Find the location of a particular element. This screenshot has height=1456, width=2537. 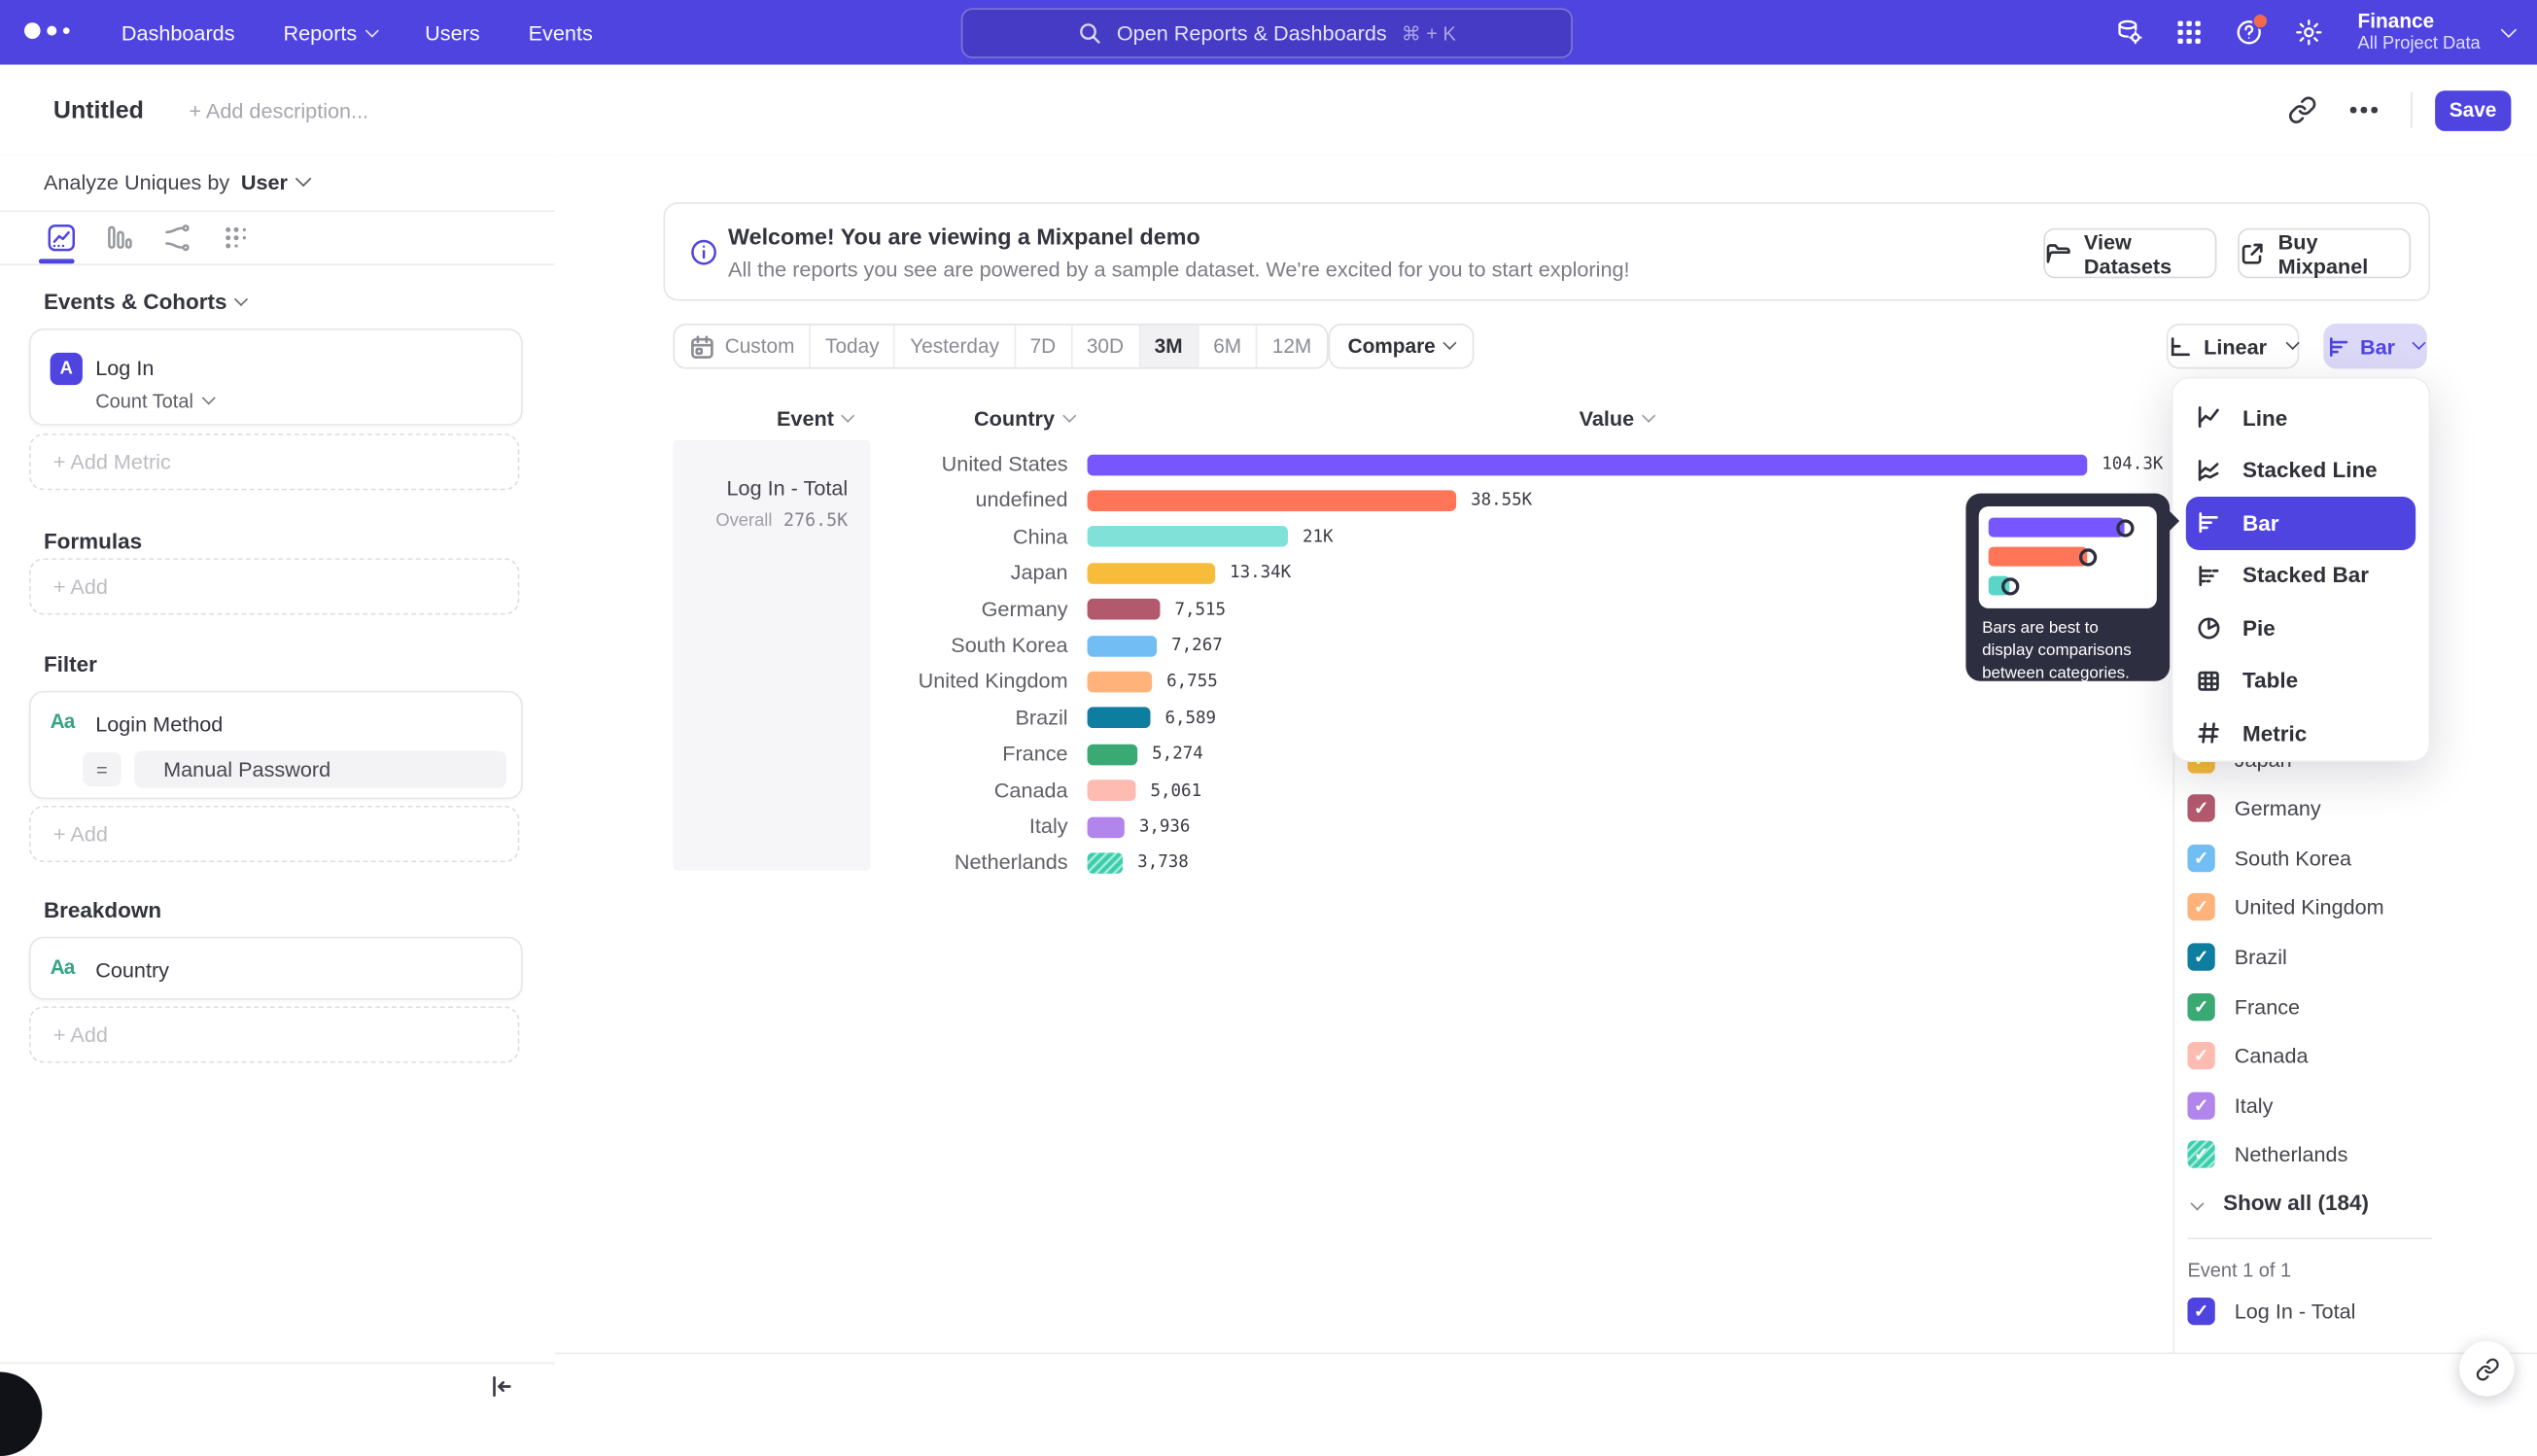

menu-item-label: Stacked Bar is located at coordinates (2305, 575).